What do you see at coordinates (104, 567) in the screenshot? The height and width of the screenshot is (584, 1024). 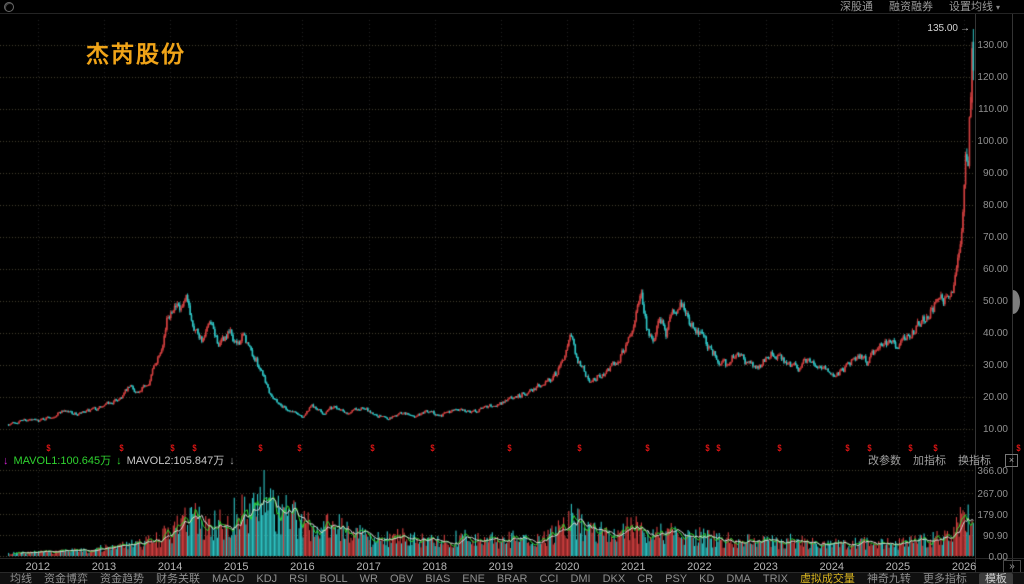 I see `year-axis-label: 2013` at bounding box center [104, 567].